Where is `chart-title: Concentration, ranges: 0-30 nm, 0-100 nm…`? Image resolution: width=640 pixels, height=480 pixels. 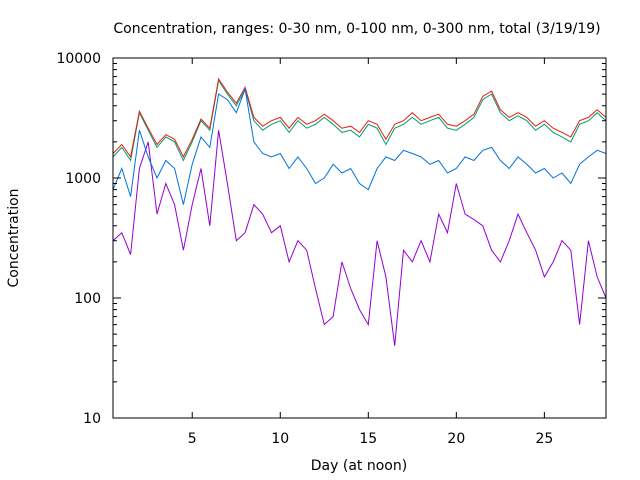 chart-title: Concentration, ranges: 0-30 nm, 0-100 nm… is located at coordinates (356, 29).